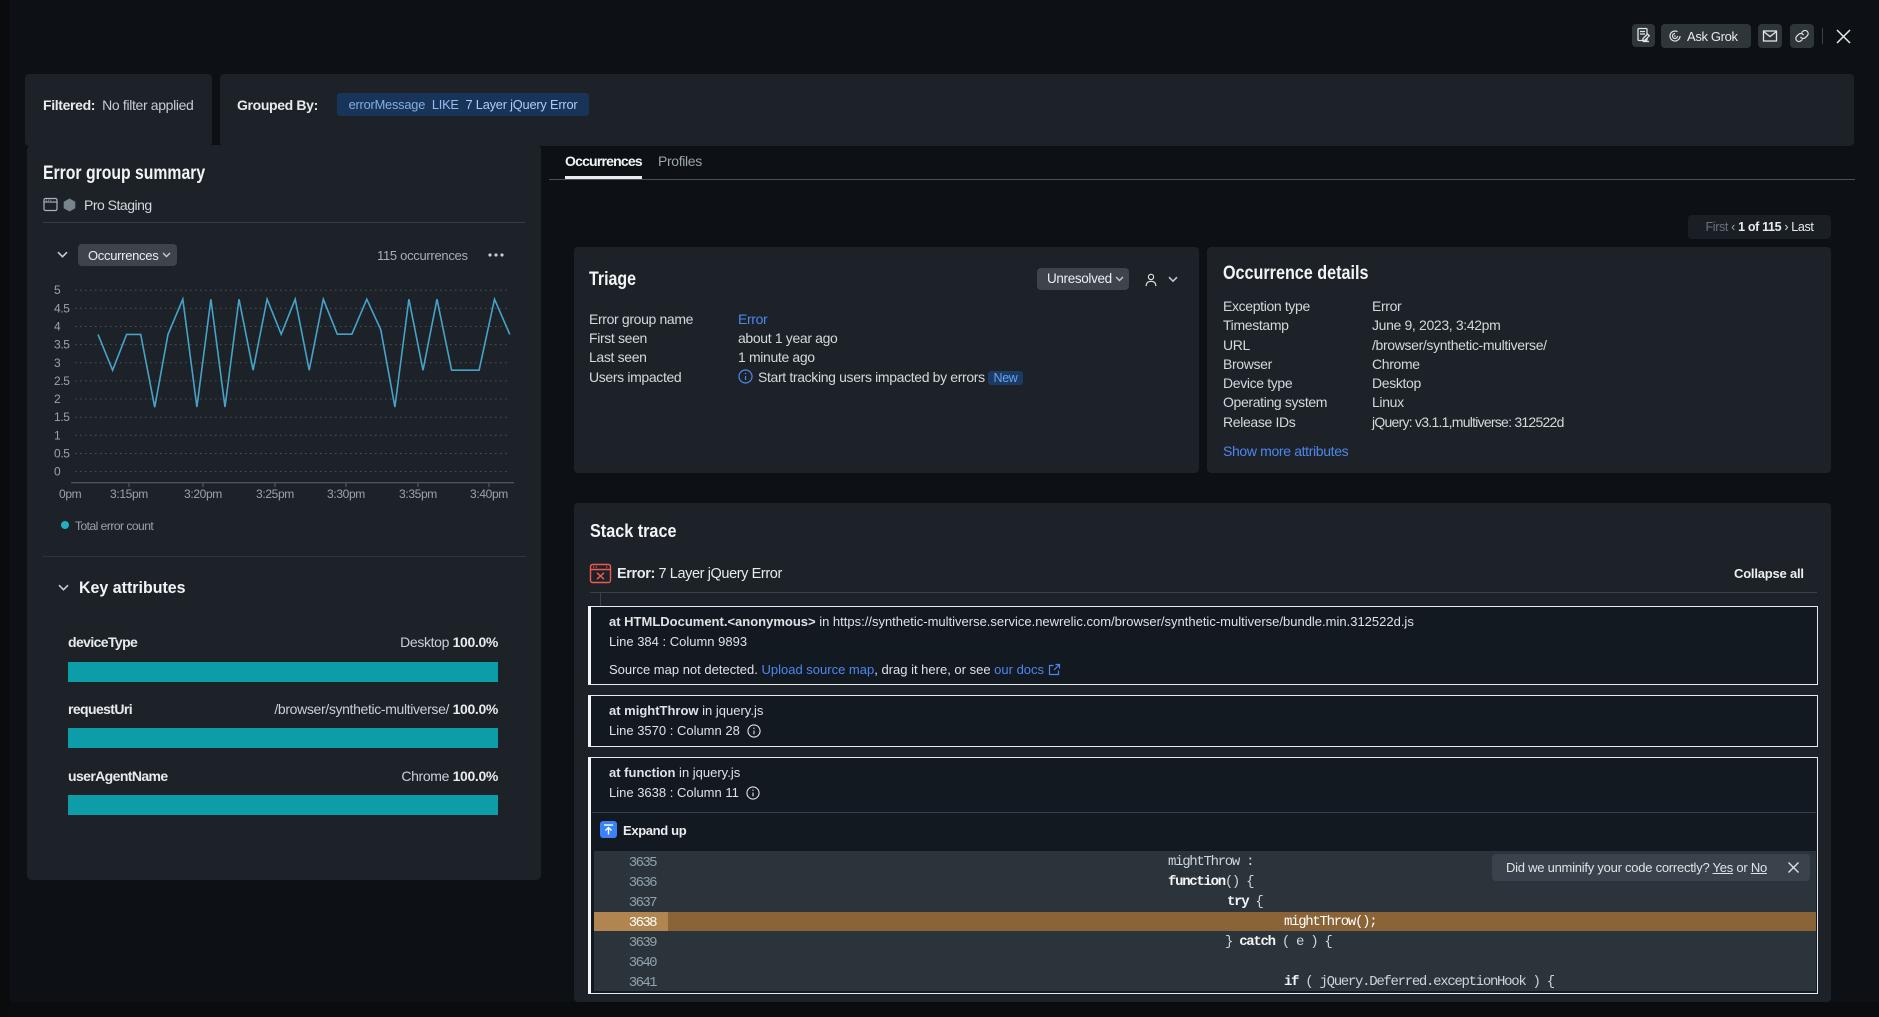 This screenshot has height=1017, width=1879. Describe the element at coordinates (62, 308) in the screenshot. I see `svg-text: 4.5` at that location.